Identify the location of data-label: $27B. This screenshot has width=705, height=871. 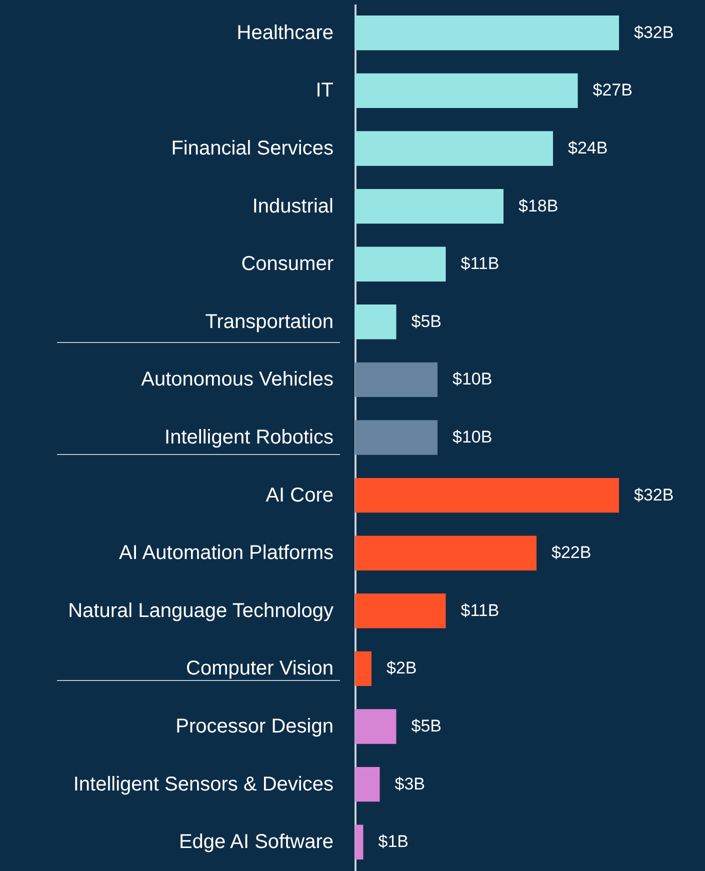
(612, 90).